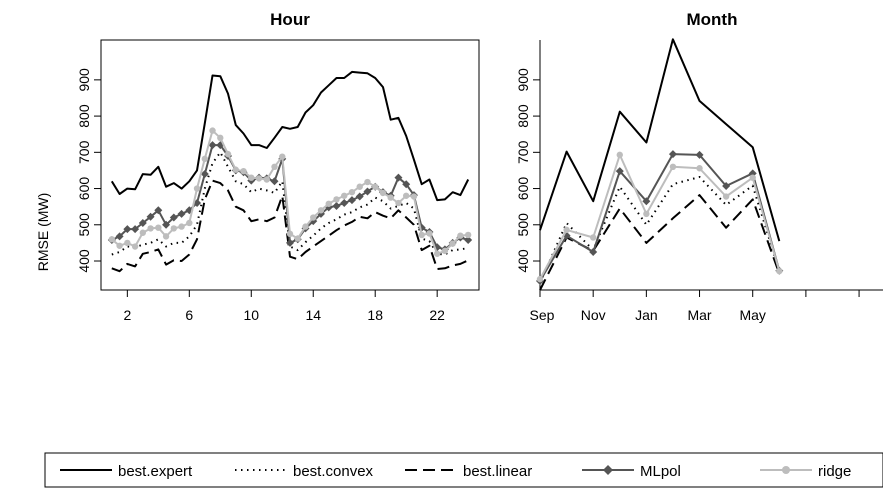 The width and height of the screenshot is (883, 491). I want to click on x-tick-label: 2, so click(127, 315).